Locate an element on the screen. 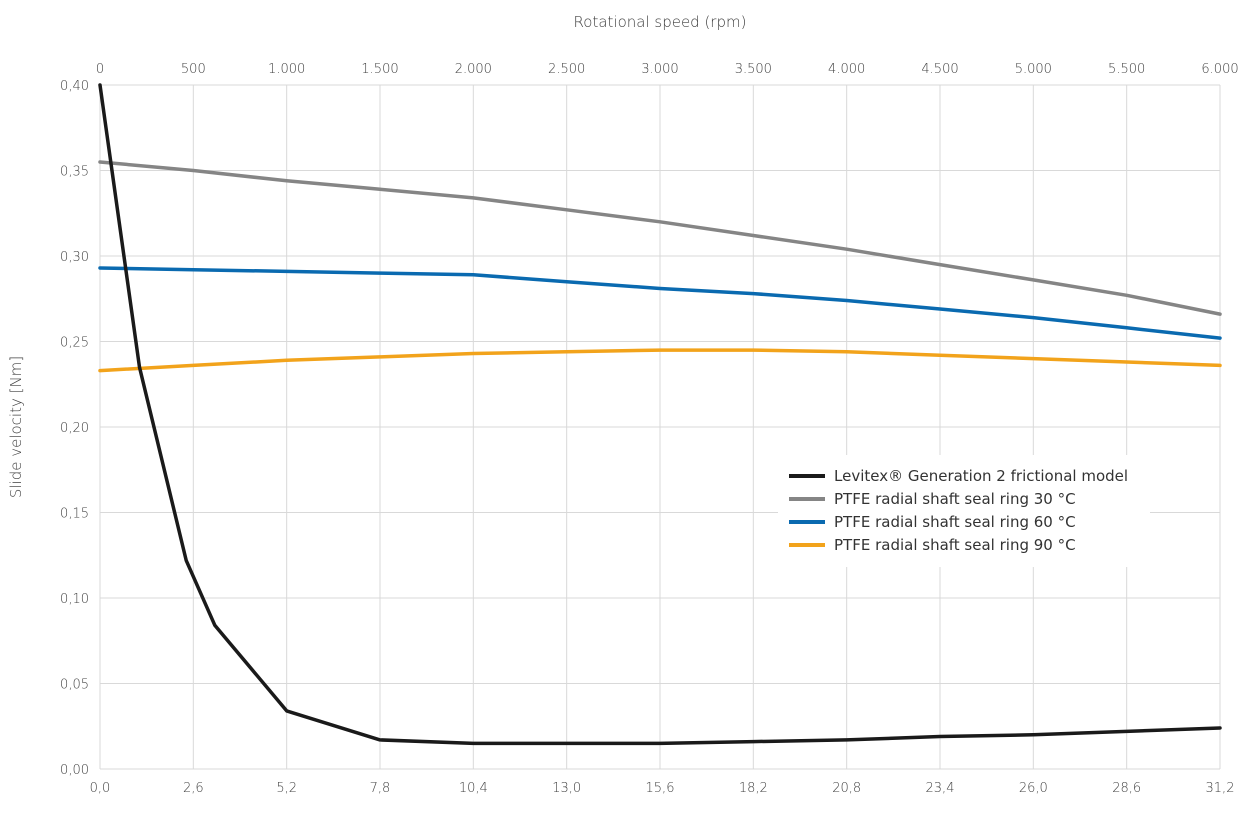 Image resolution: width=1247 pixels, height=821 pixels. y-tick-label: 0,05 is located at coordinates (74, 685).